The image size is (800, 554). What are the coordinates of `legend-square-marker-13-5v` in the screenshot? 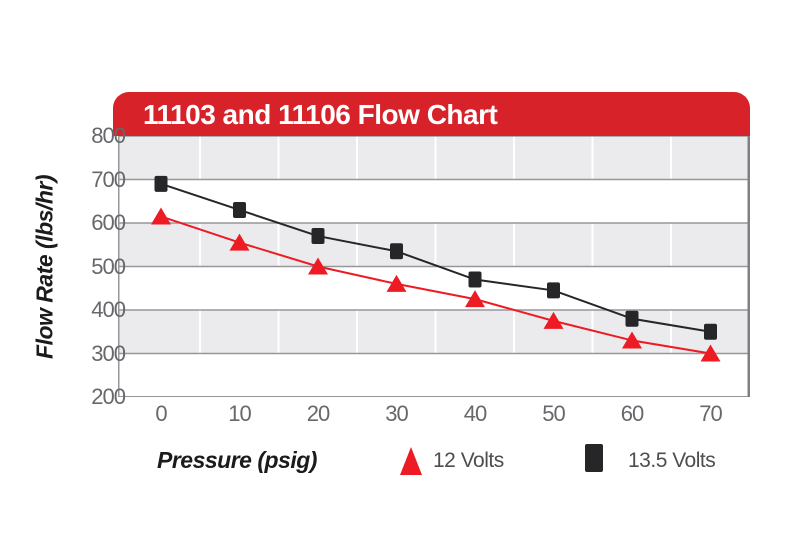 It's located at (594, 458).